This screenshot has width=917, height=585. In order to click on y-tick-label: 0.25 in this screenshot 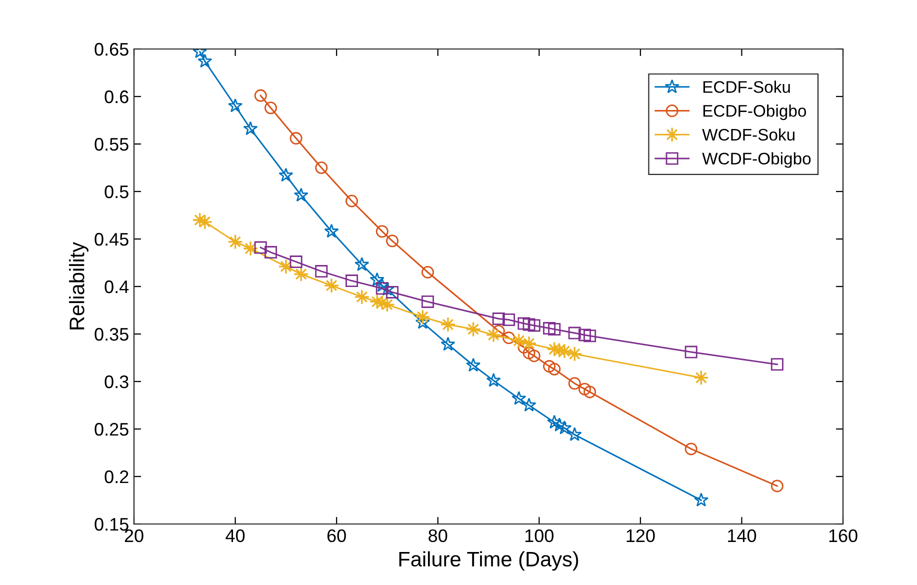, I will do `click(111, 429)`.